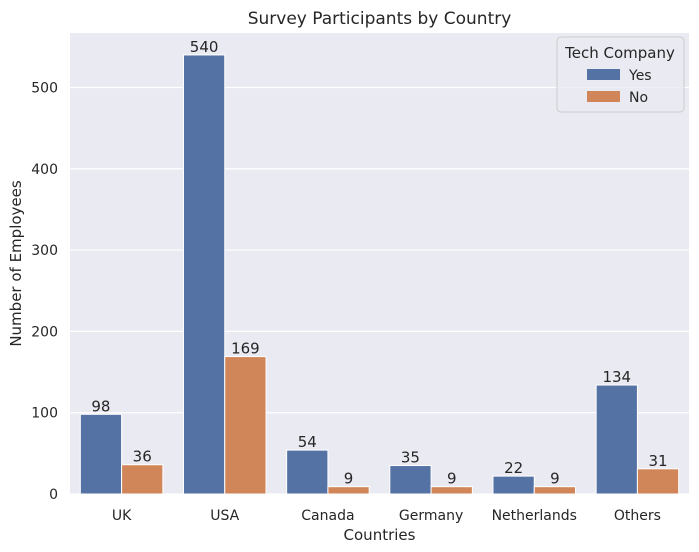 This screenshot has width=699, height=552. Describe the element at coordinates (307, 442) in the screenshot. I see `data-label: 54` at that location.